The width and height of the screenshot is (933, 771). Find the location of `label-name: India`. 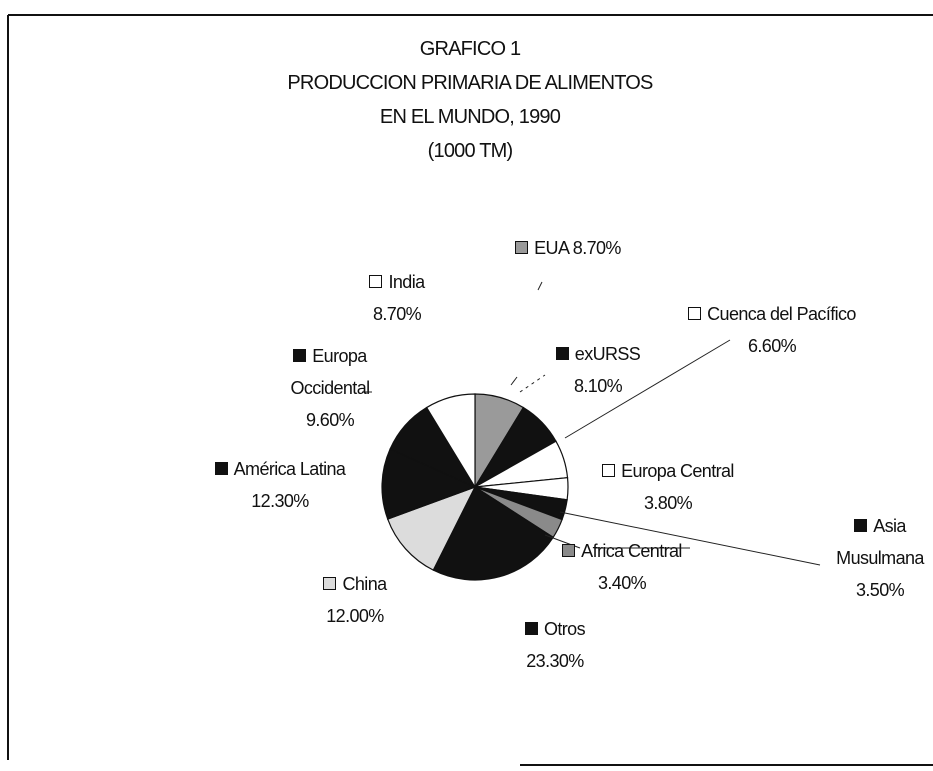

label-name: India is located at coordinates (397, 282).